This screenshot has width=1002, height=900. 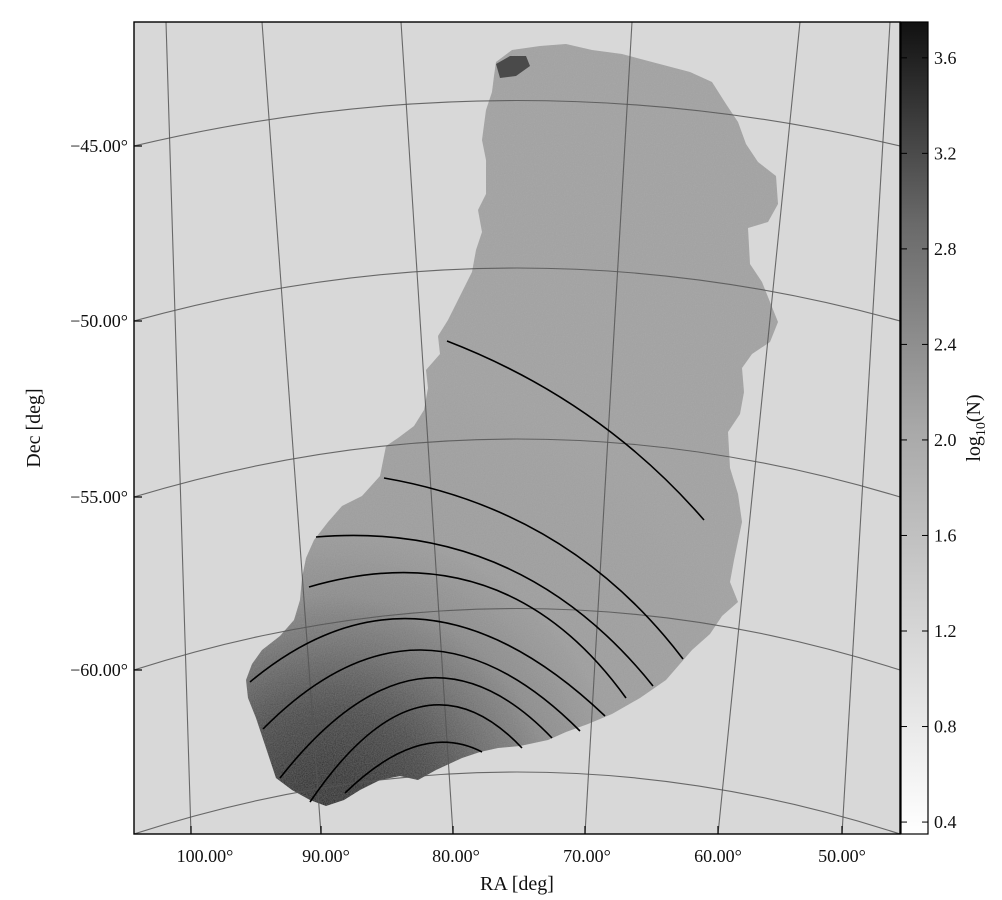 What do you see at coordinates (99, 321) in the screenshot?
I see `y-tick-label: −50.00°` at bounding box center [99, 321].